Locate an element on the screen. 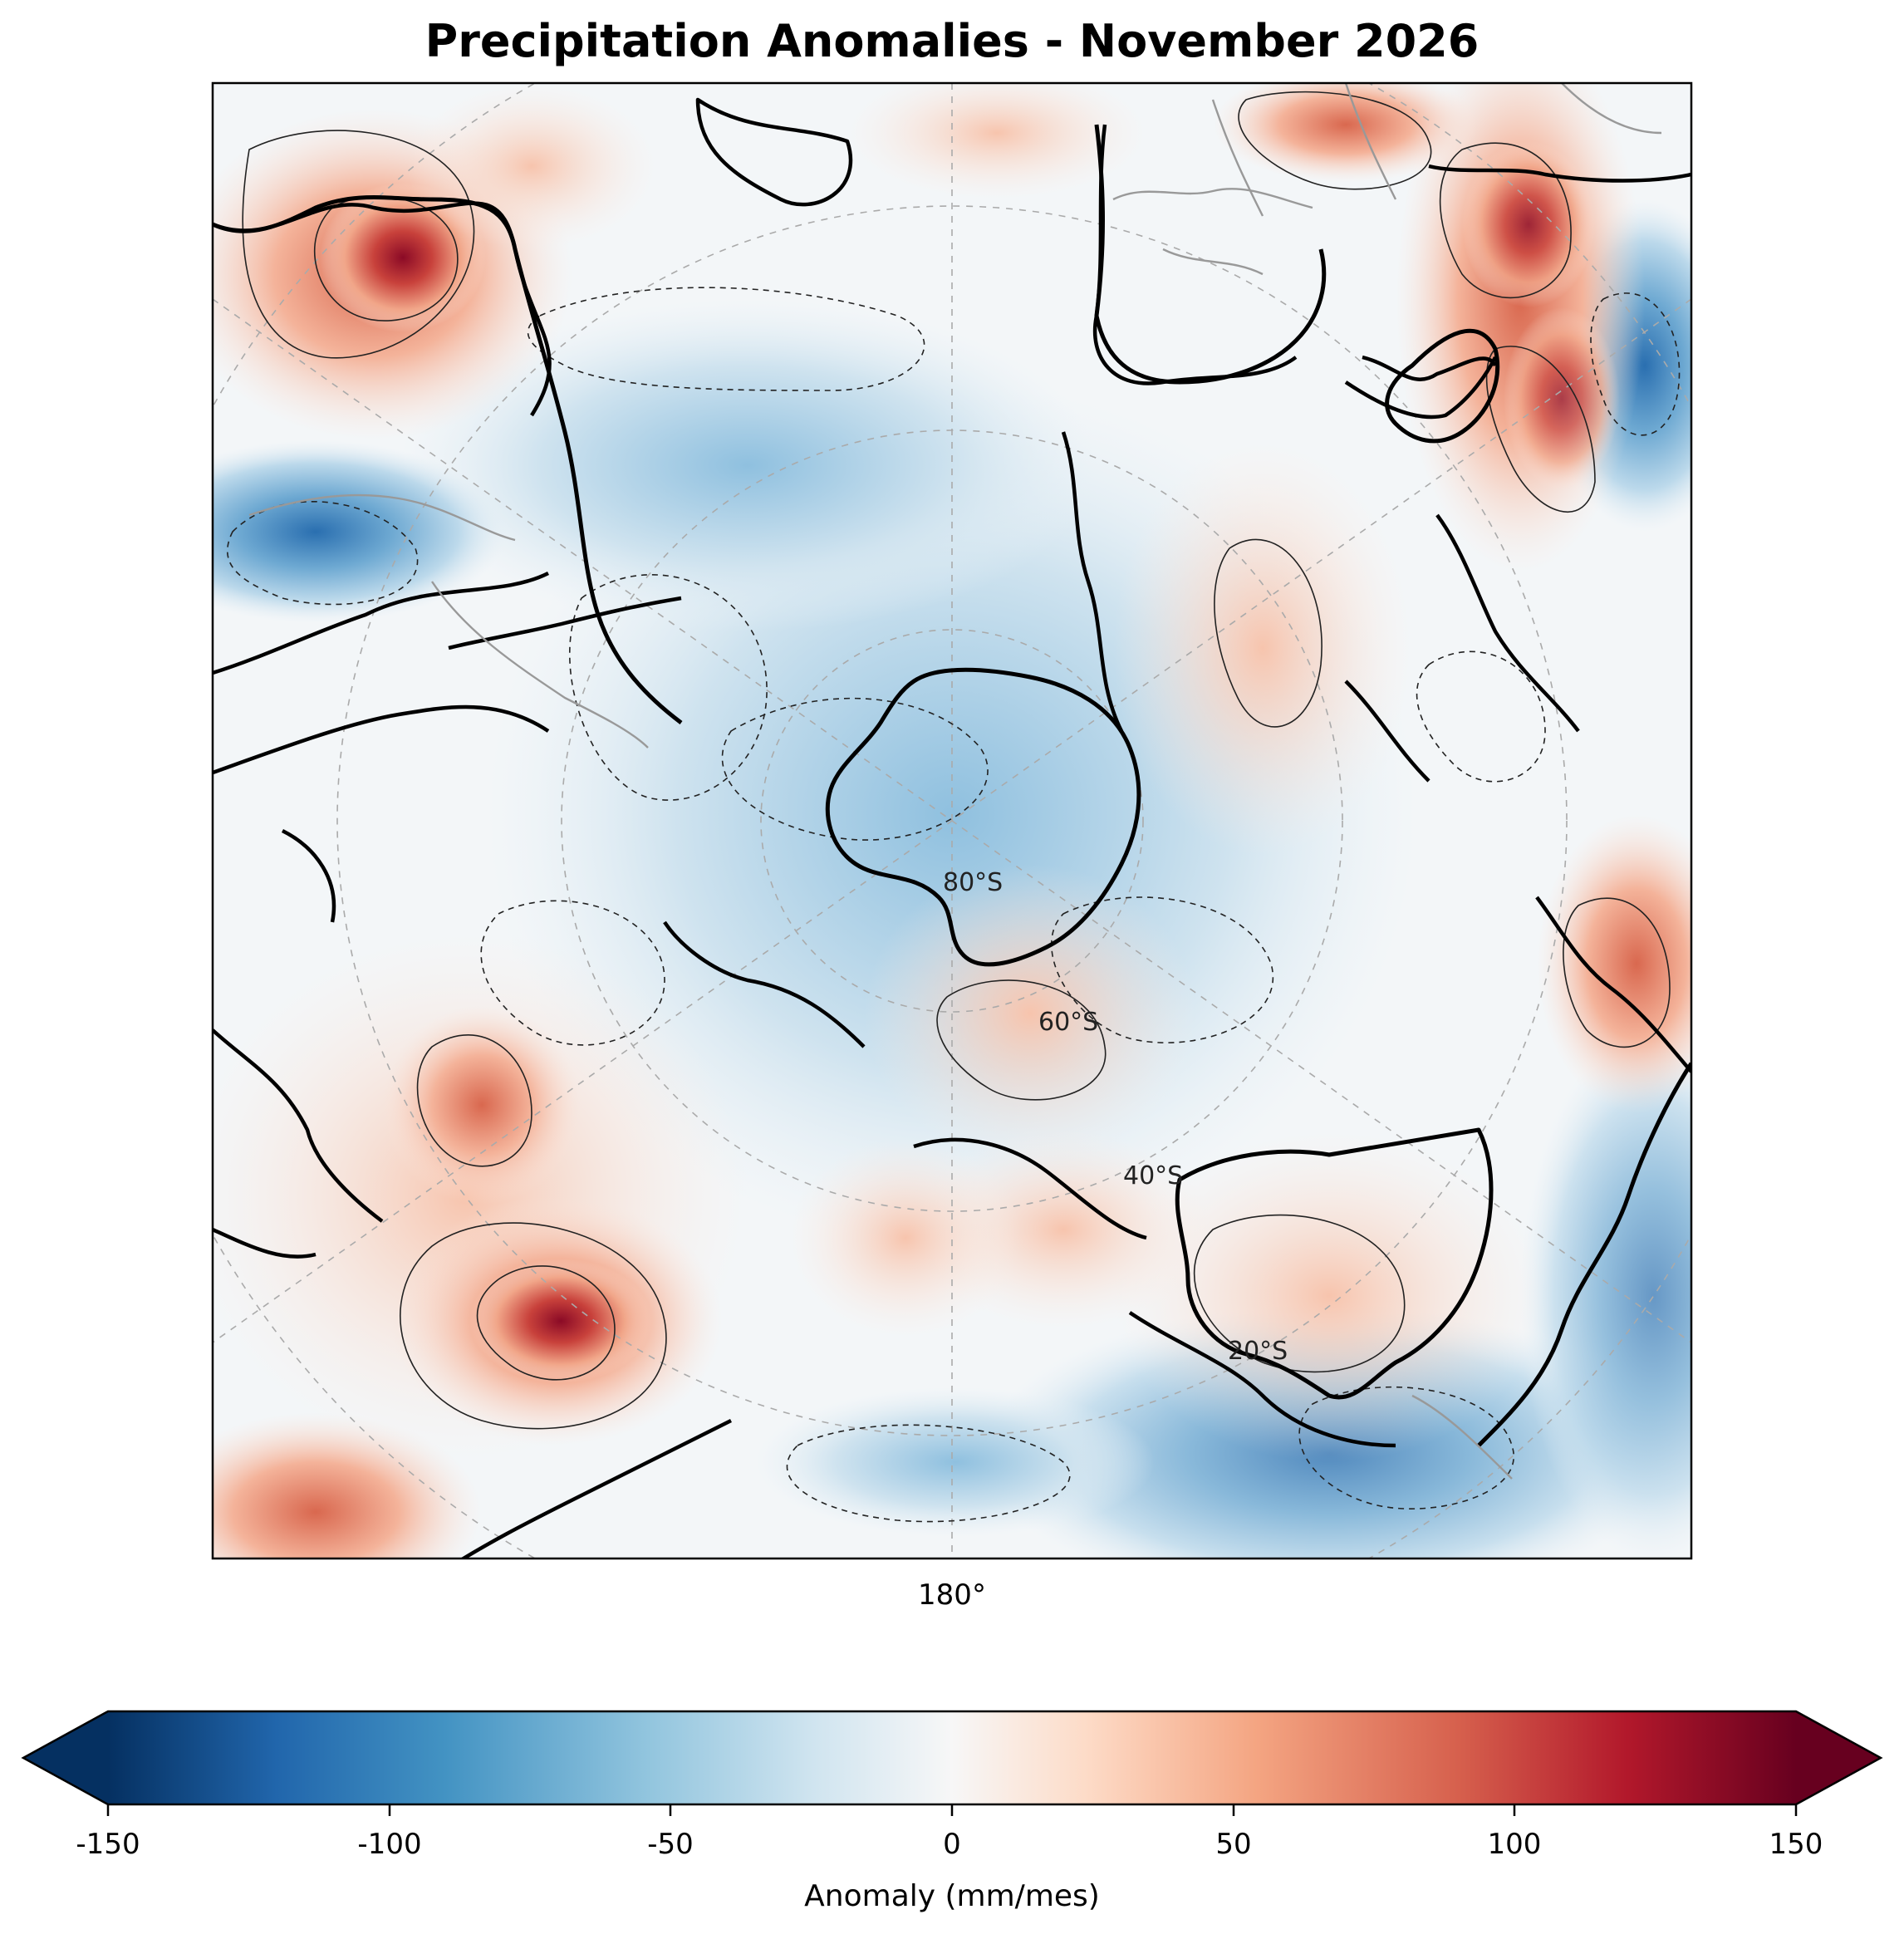 The height and width of the screenshot is (1934, 1904). antarctica-coastline is located at coordinates (983, 817).